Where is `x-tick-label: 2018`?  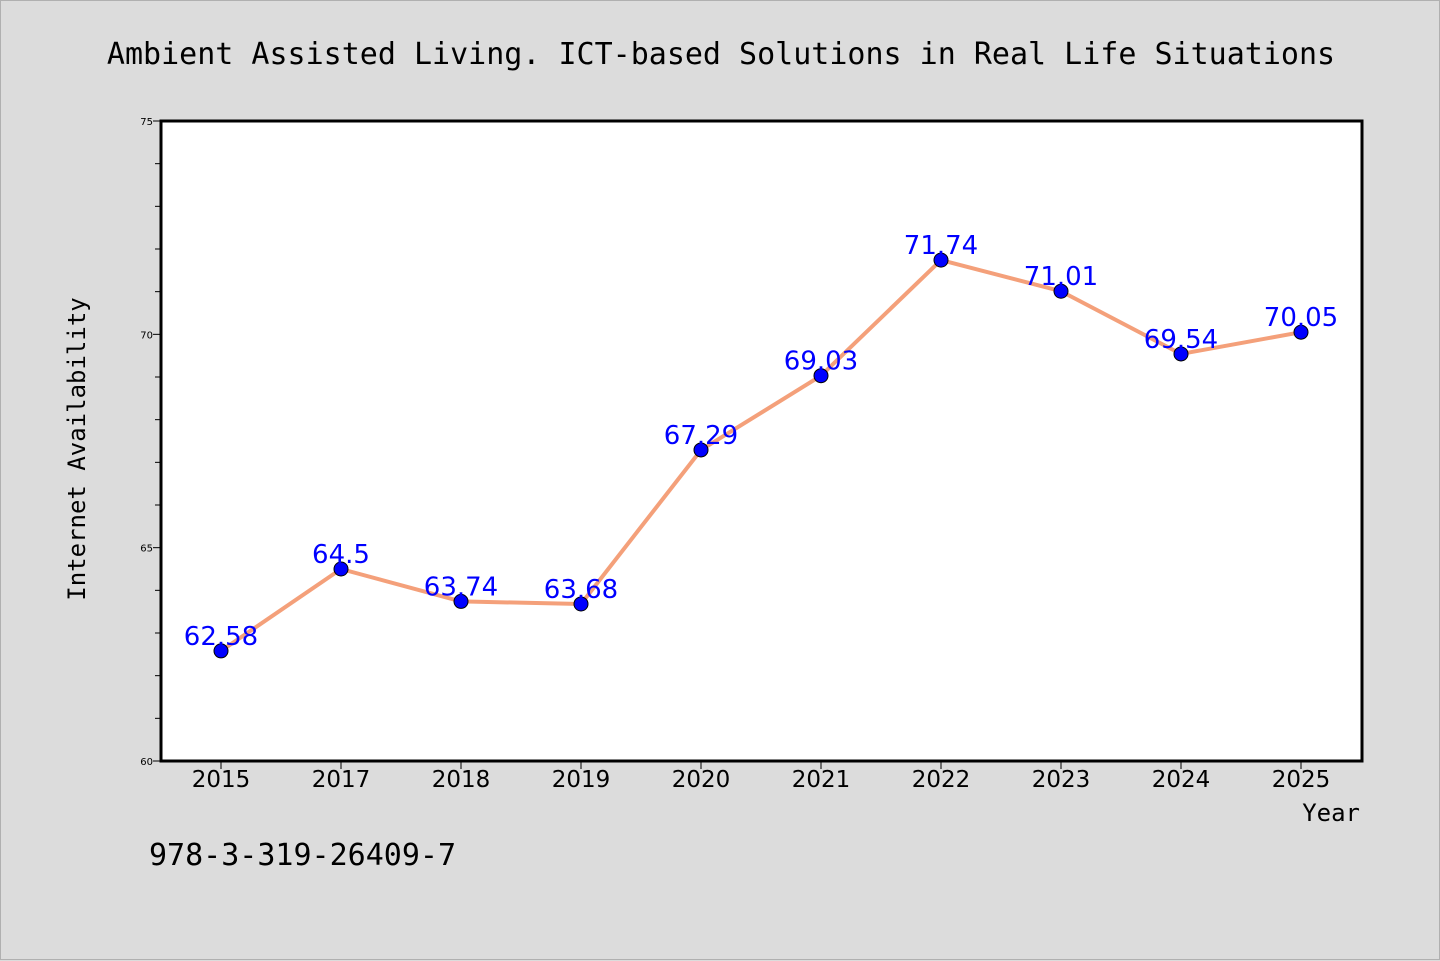 x-tick-label: 2018 is located at coordinates (461, 780).